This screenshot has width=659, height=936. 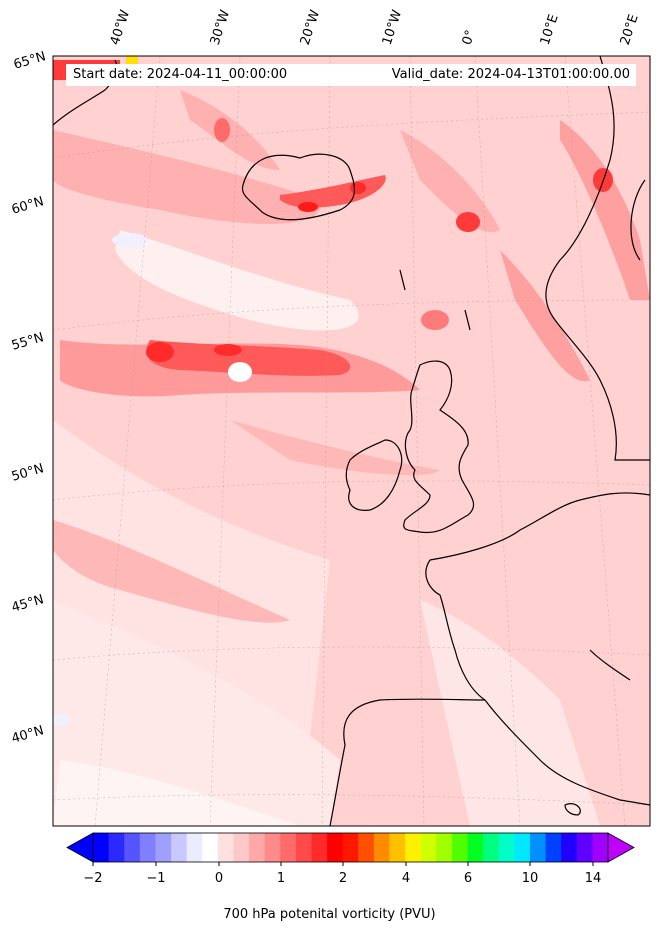 I want to click on cbar-tick-label: −1, so click(x=156, y=878).